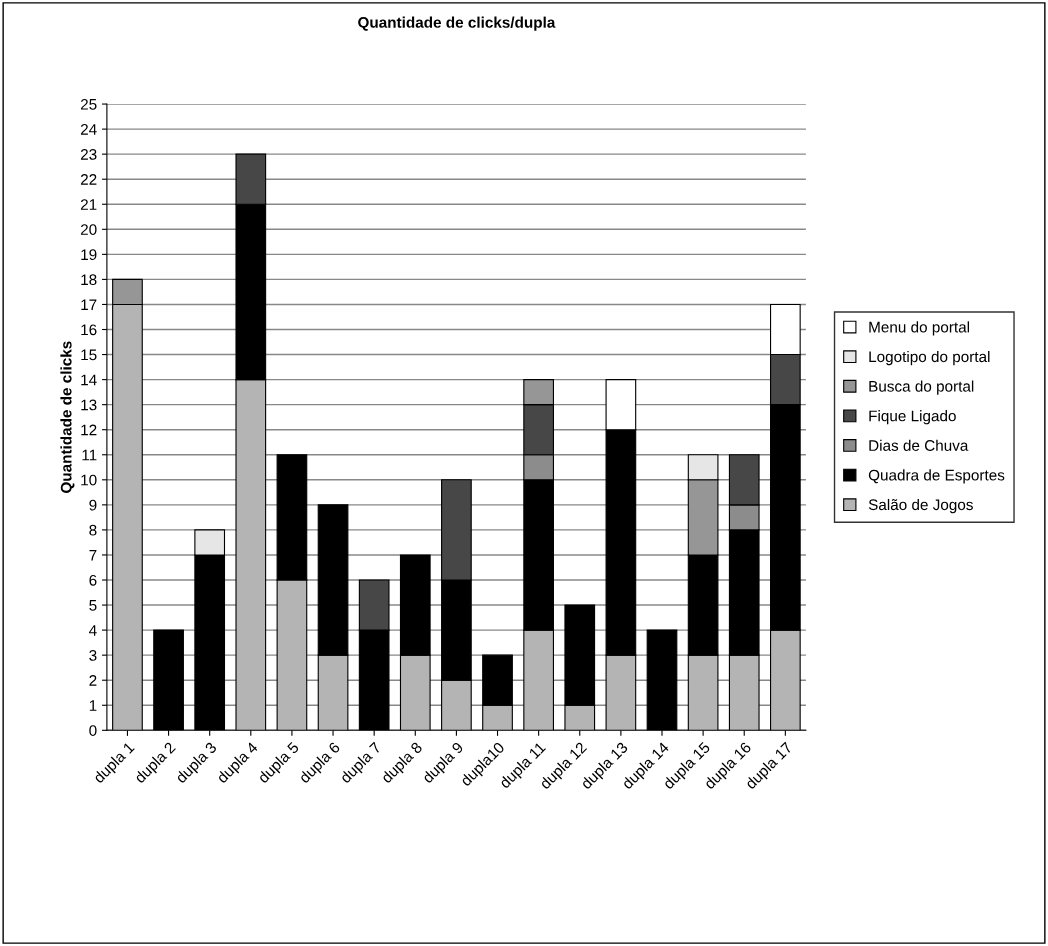  I want to click on y-tick-label: 18, so click(89, 280).